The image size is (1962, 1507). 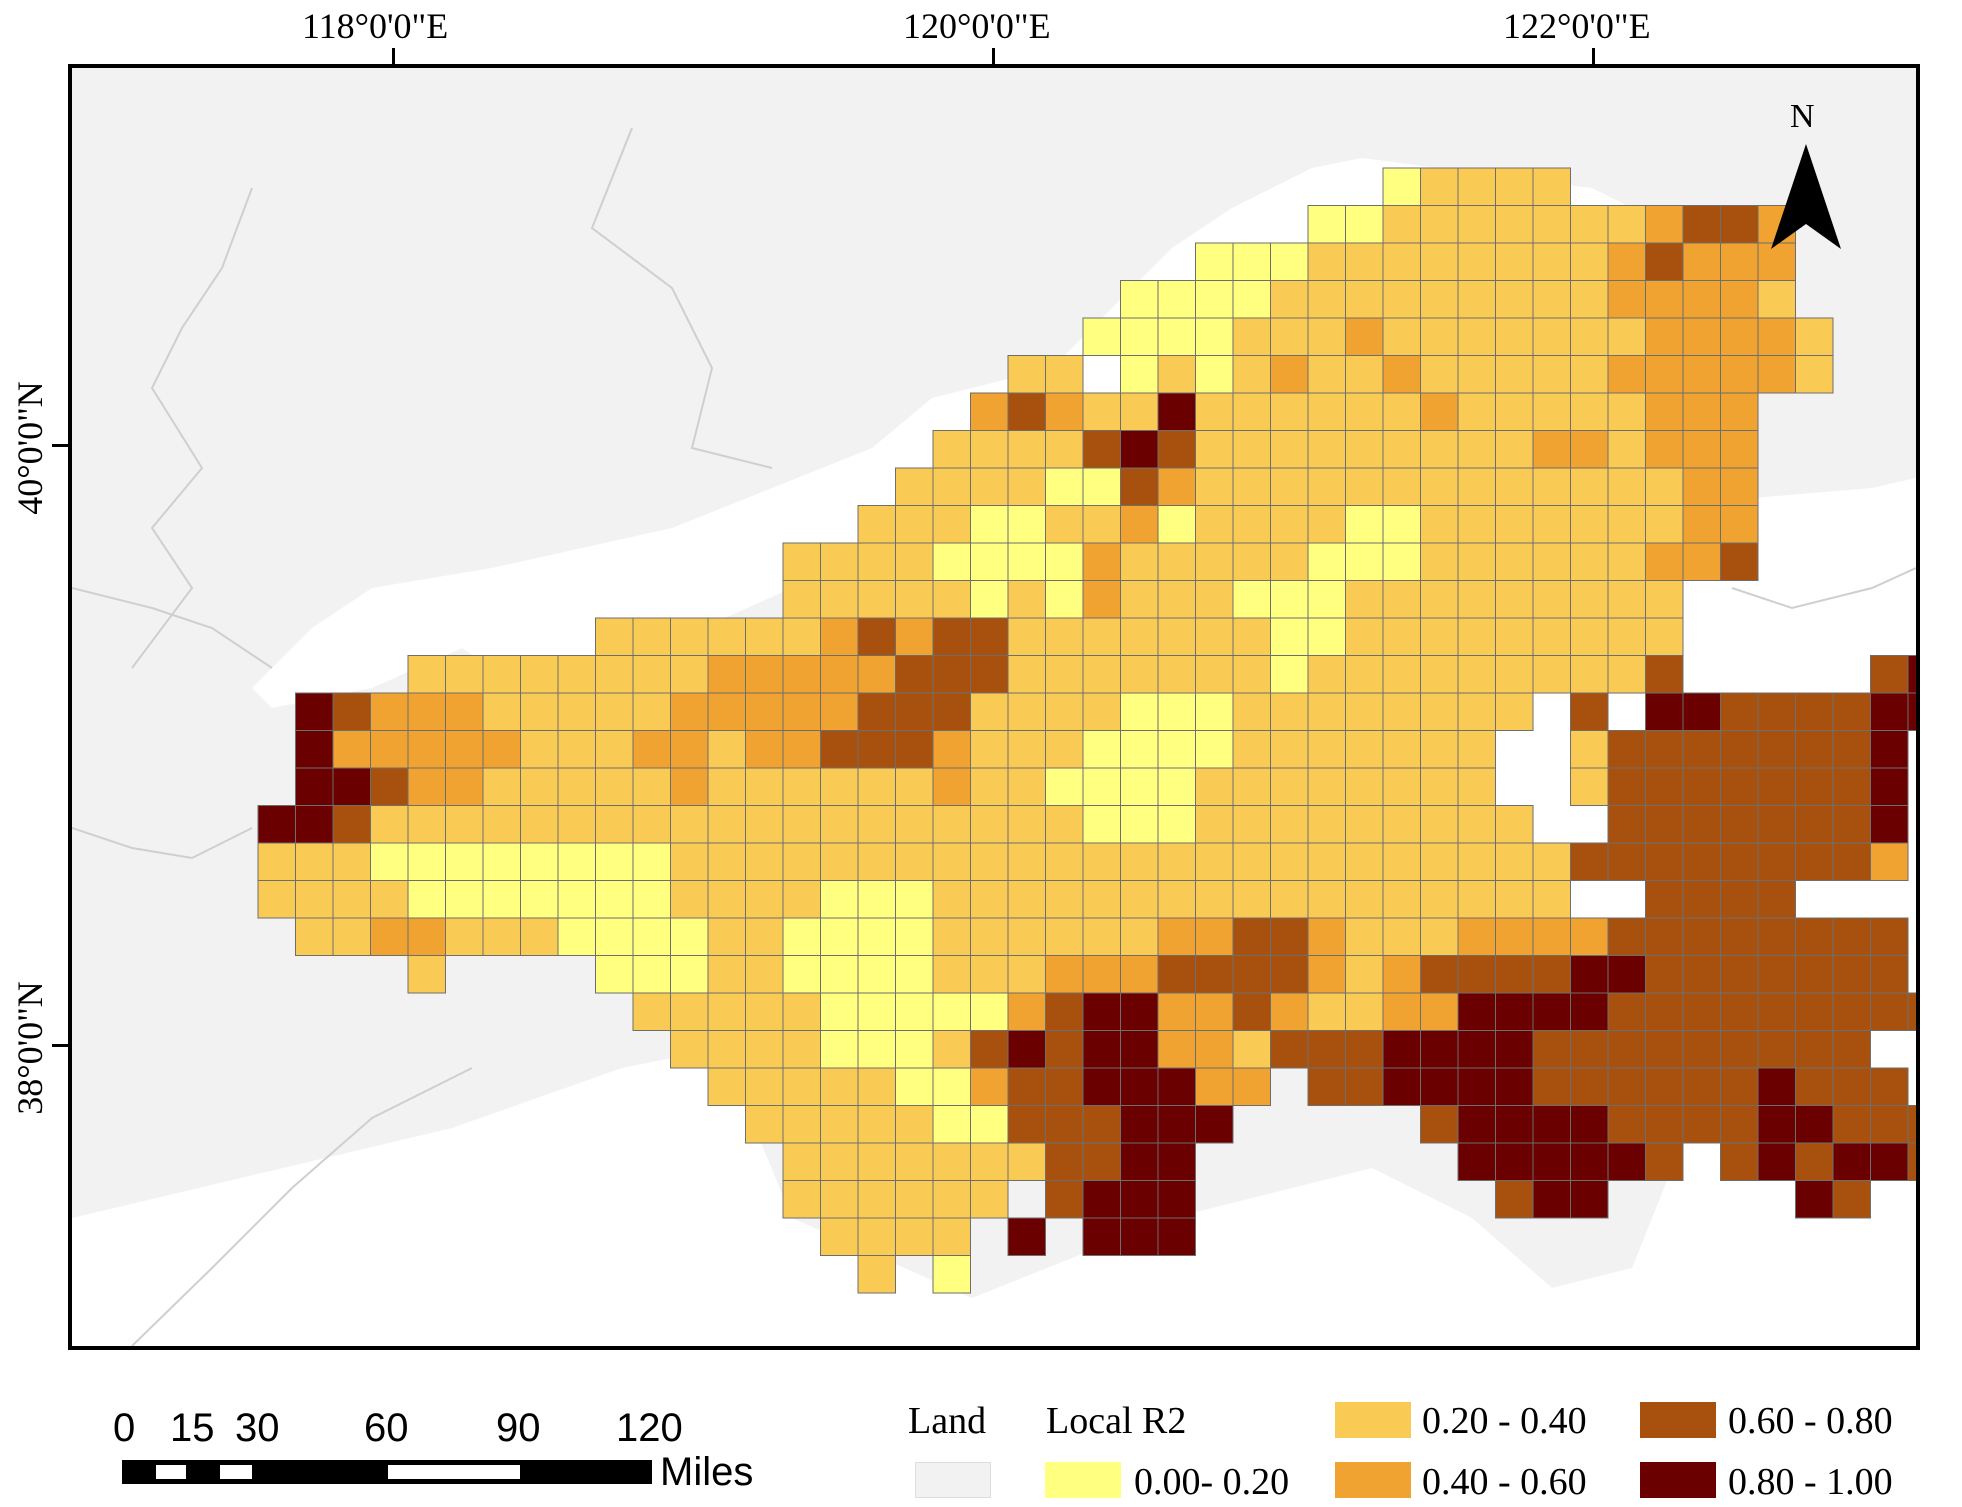 What do you see at coordinates (947, 1421) in the screenshot?
I see `legend-land-label: Land` at bounding box center [947, 1421].